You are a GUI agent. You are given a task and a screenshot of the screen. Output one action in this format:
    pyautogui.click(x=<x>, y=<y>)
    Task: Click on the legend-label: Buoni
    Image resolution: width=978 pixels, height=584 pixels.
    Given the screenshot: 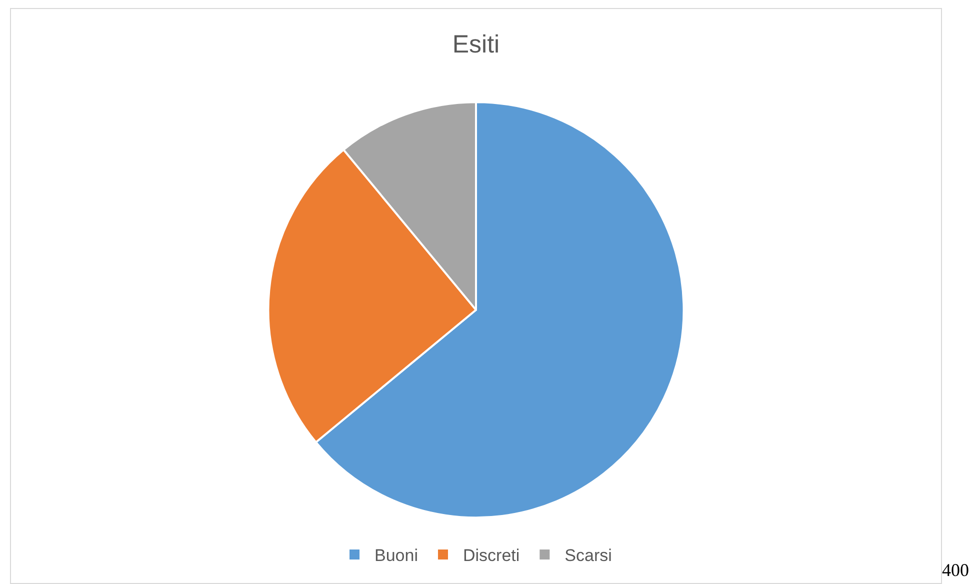 What is the action you would take?
    pyautogui.click(x=396, y=556)
    